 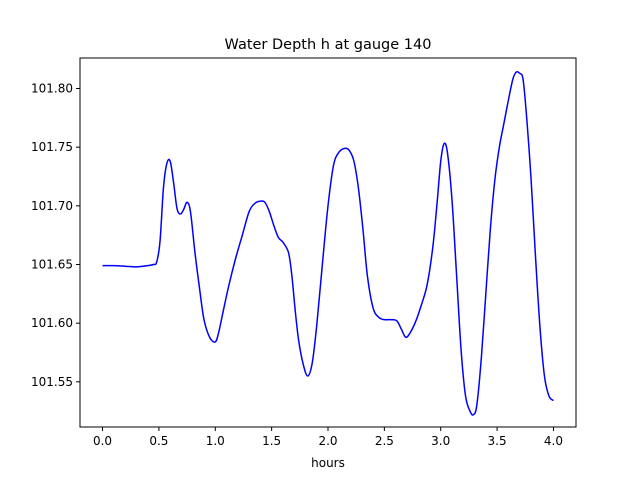 What do you see at coordinates (384, 441) in the screenshot?
I see `x-tick-label: 2.5` at bounding box center [384, 441].